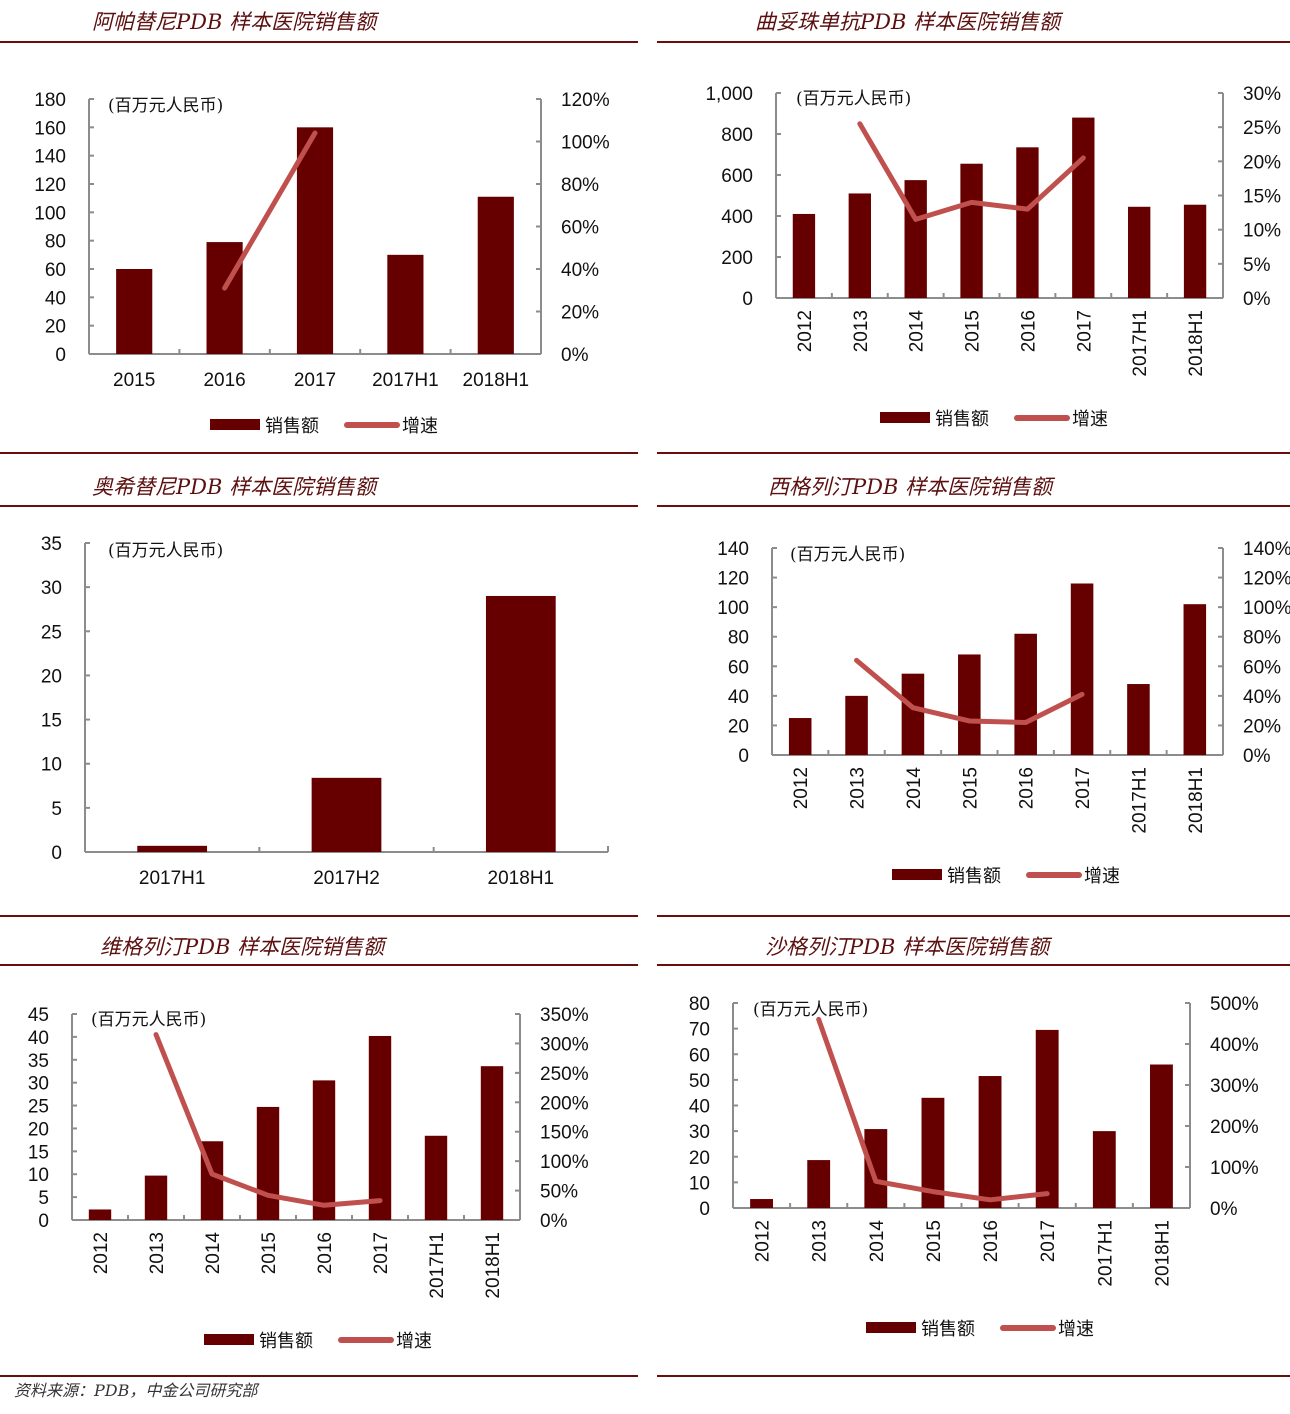 The image size is (1290, 1414). I want to click on chart-title: 奥希替尼PDB 样本医院销售额, so click(236, 487).